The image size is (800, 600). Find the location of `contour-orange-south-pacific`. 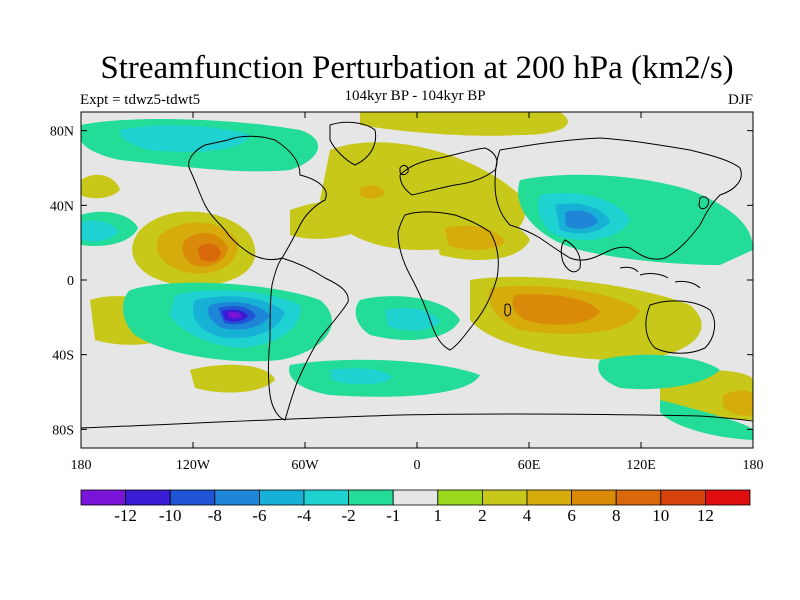

contour-orange-south-pacific is located at coordinates (738, 403).